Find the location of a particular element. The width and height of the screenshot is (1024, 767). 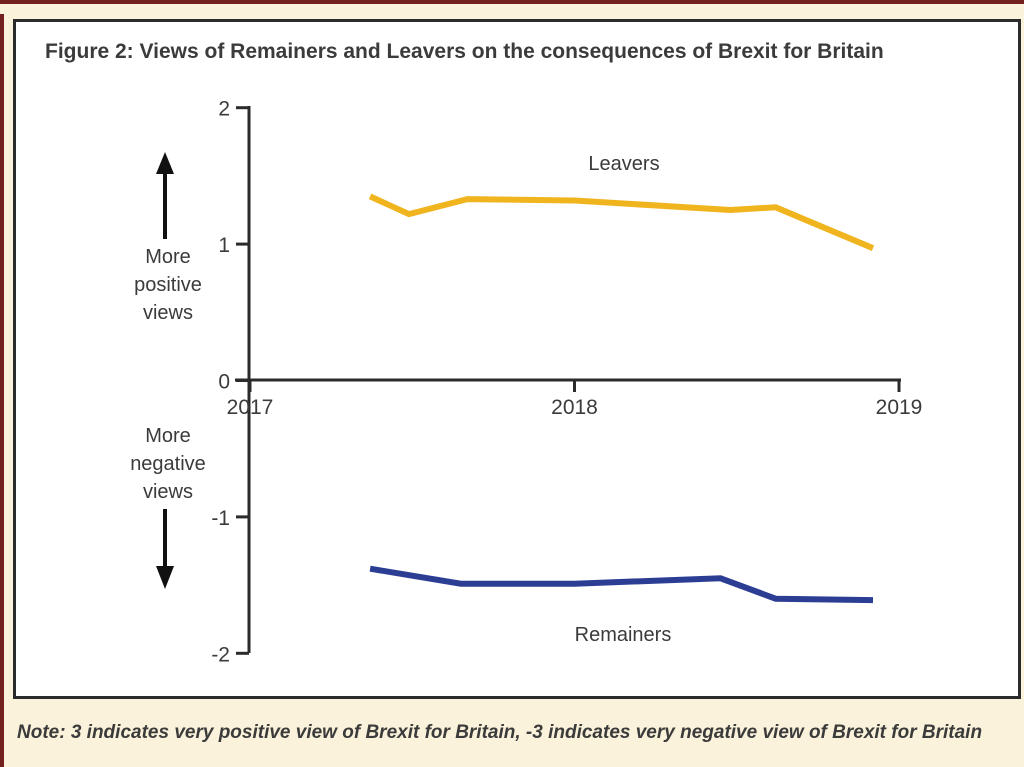

page-left-edge-accent is located at coordinates (2, 390).